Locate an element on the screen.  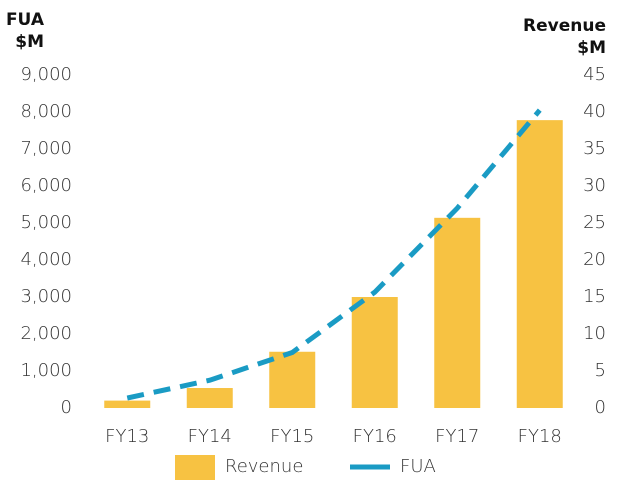
y2-tick-label: 10 is located at coordinates (594, 333).